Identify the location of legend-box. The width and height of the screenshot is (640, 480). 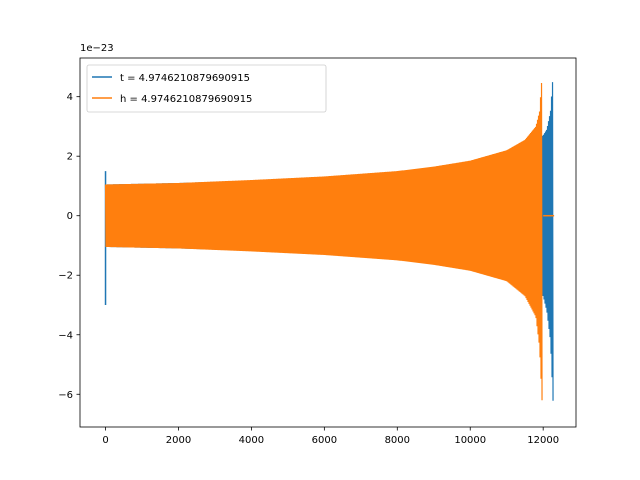
(206, 88).